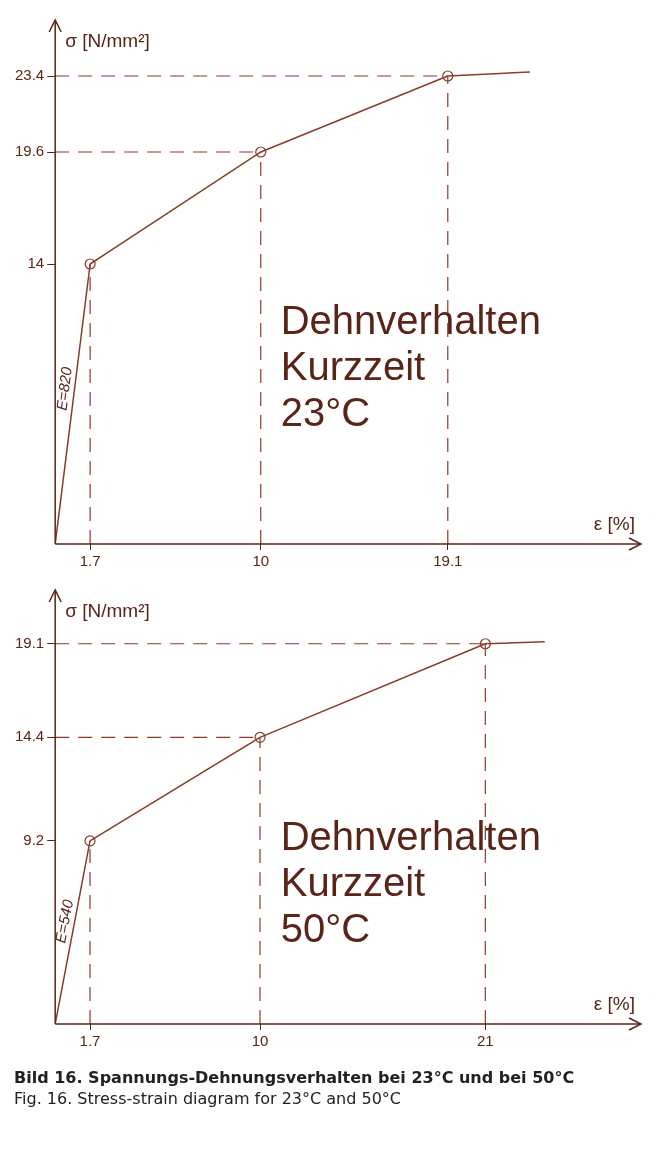 The height and width of the screenshot is (1149, 661). I want to click on annotation: 50°C, so click(325, 928).